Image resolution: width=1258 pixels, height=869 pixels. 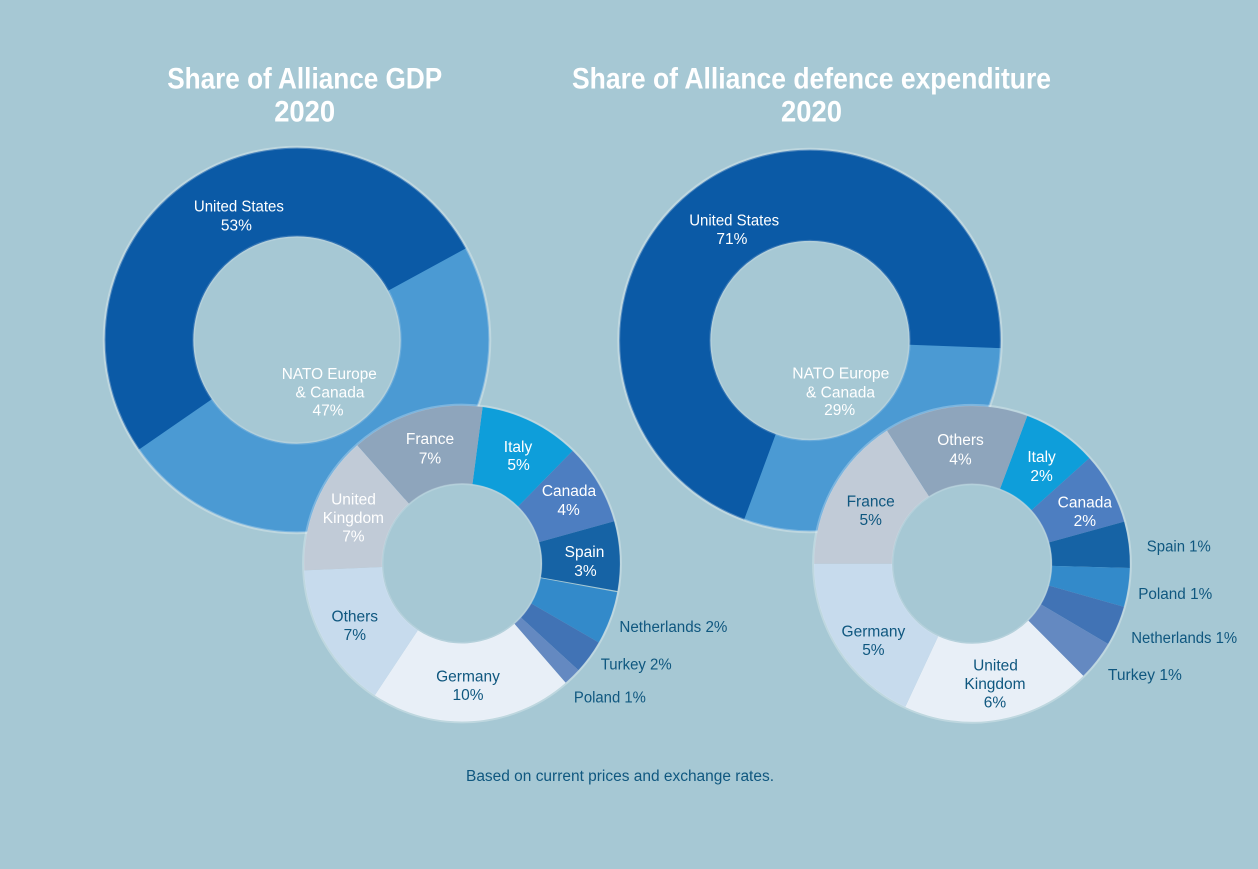 What do you see at coordinates (673, 627) in the screenshot?
I see `svg-text: Netherlands 2%` at bounding box center [673, 627].